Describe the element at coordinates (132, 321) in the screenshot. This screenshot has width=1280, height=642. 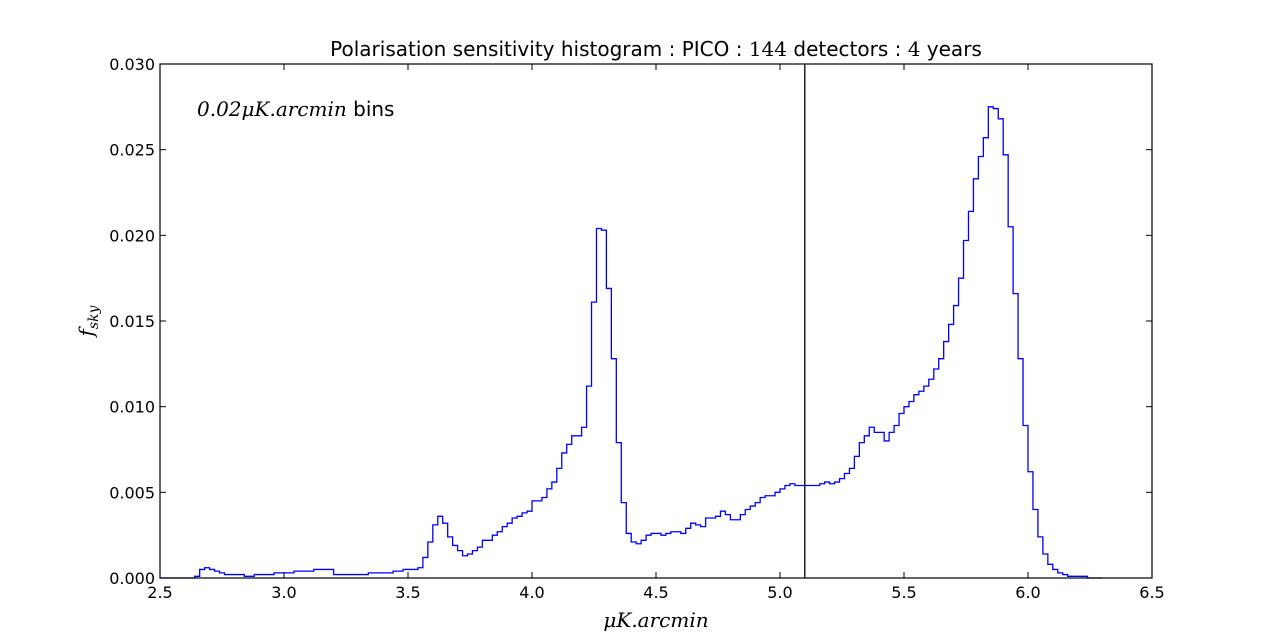
I see `y-tick-label: 0.015` at that location.